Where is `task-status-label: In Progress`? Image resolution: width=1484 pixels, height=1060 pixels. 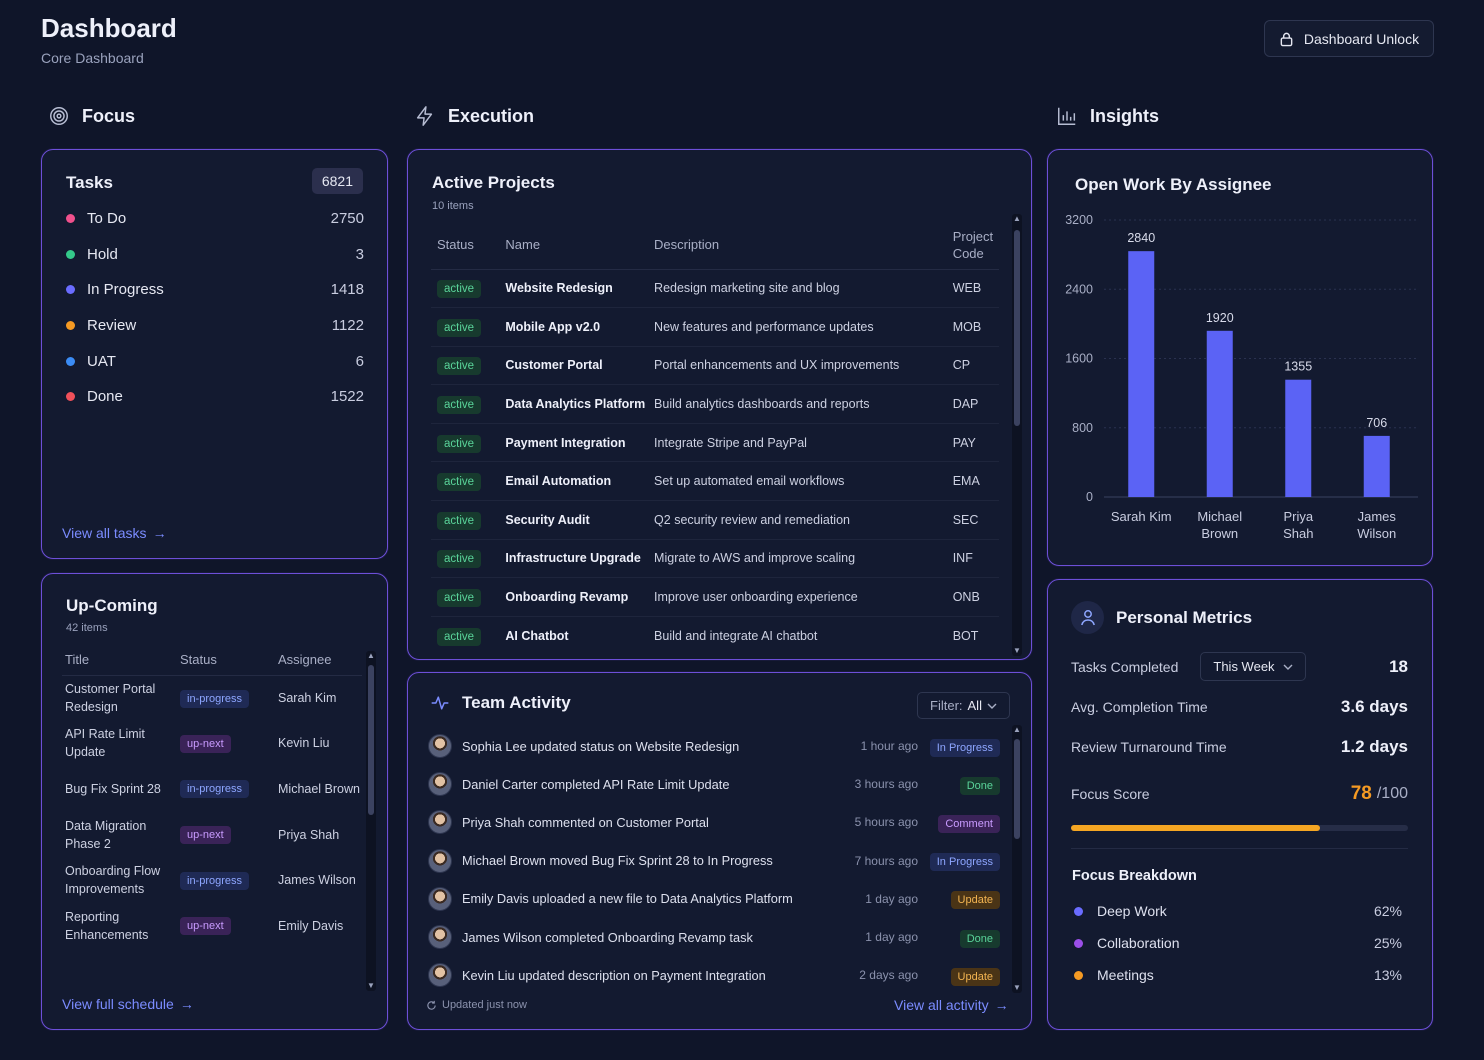
task-status-label: In Progress is located at coordinates (125, 290).